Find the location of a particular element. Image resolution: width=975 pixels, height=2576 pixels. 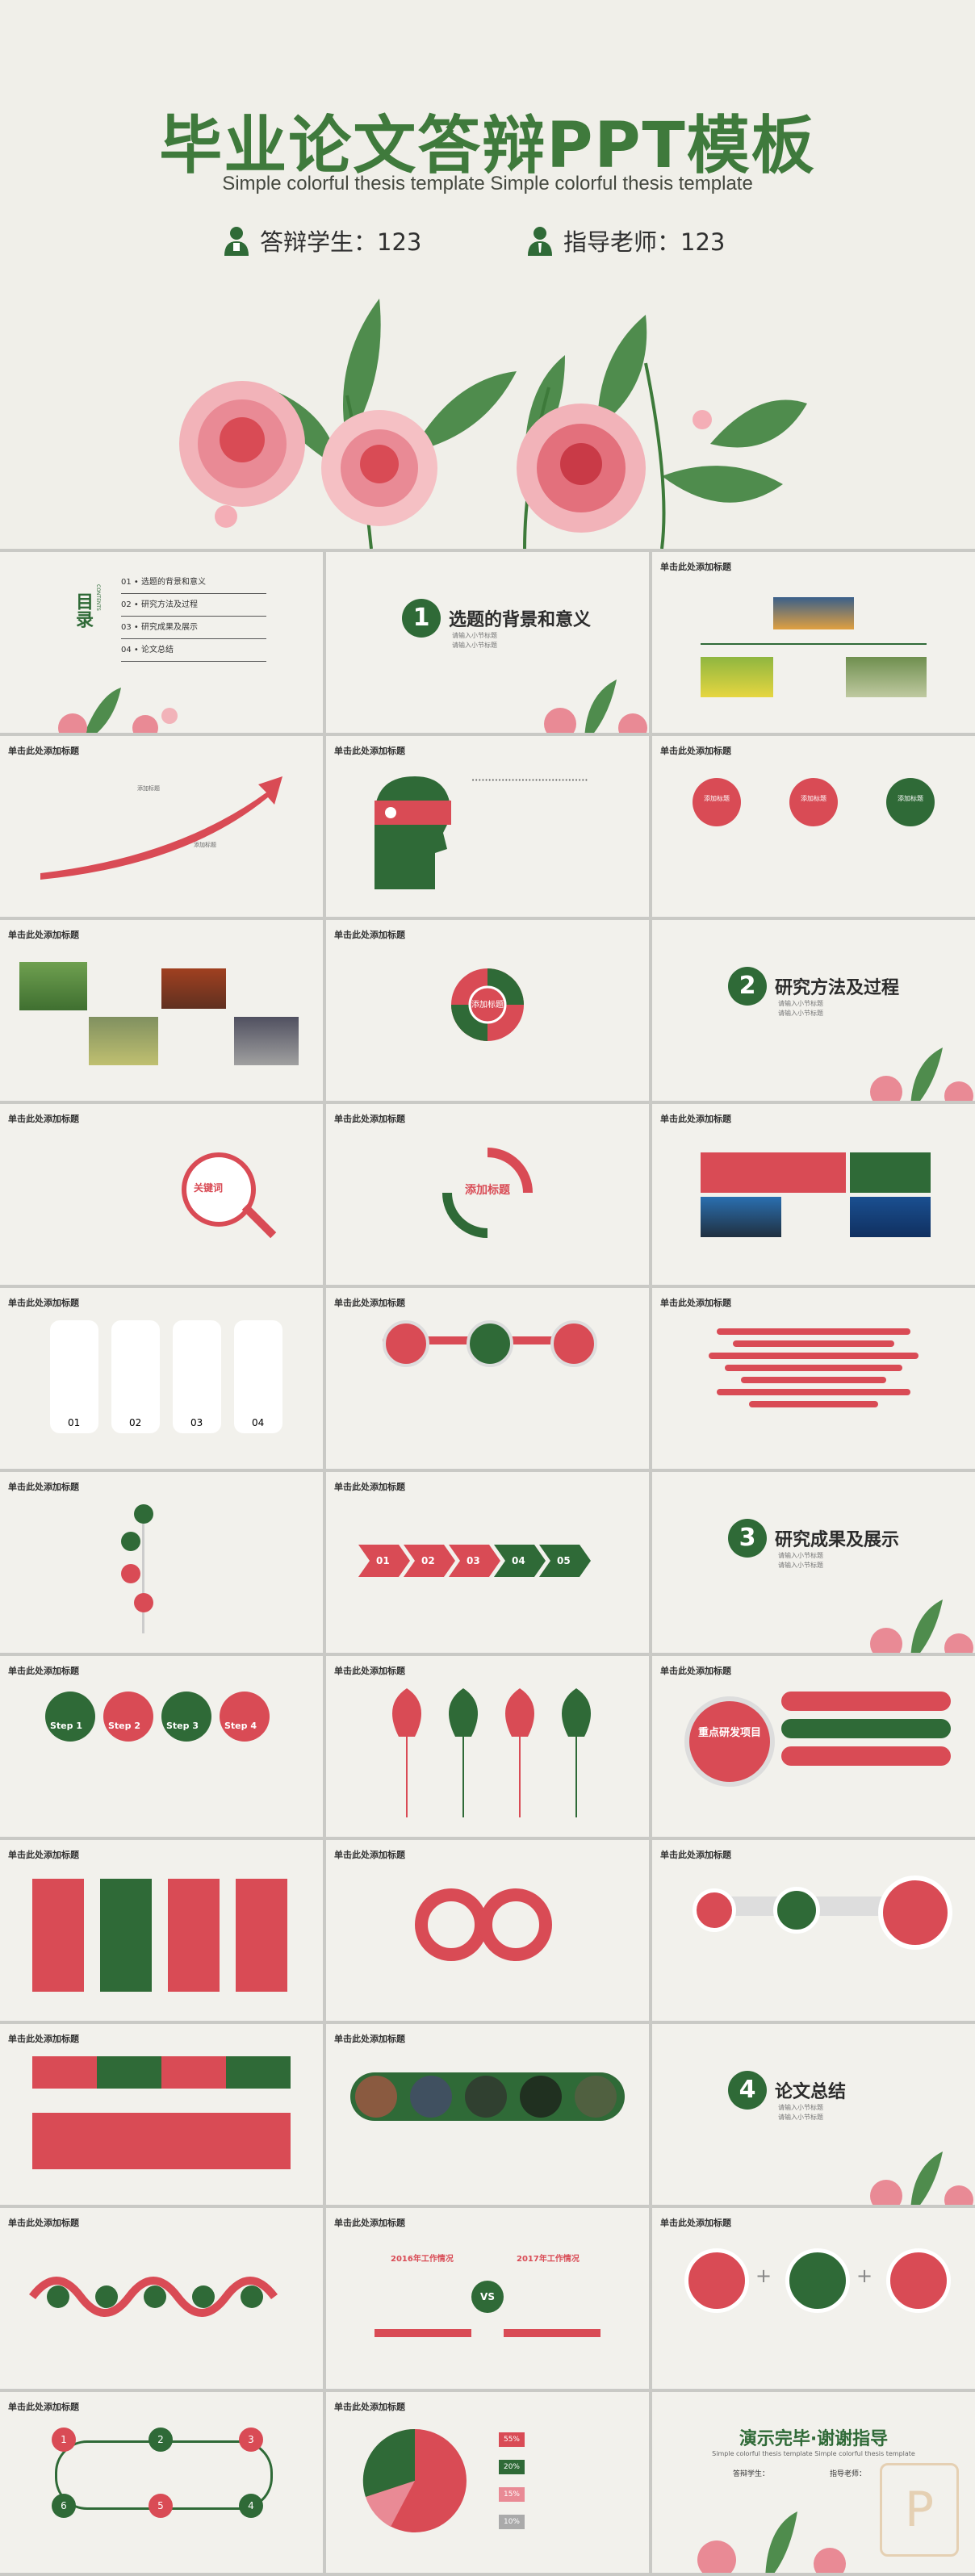

section-number: 1 is located at coordinates (422, 618).